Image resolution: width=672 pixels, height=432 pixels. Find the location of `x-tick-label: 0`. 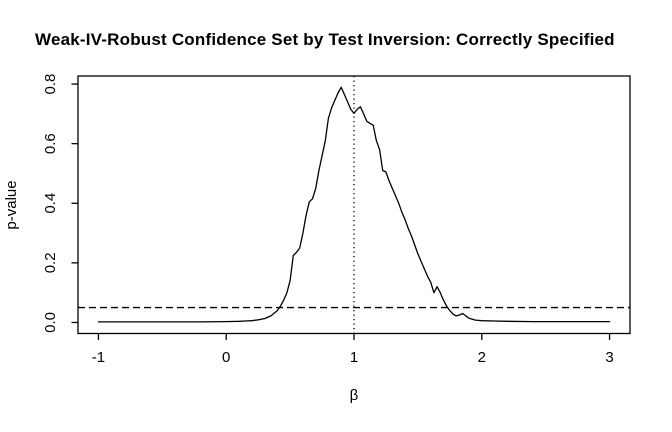

x-tick-label: 0 is located at coordinates (226, 357).